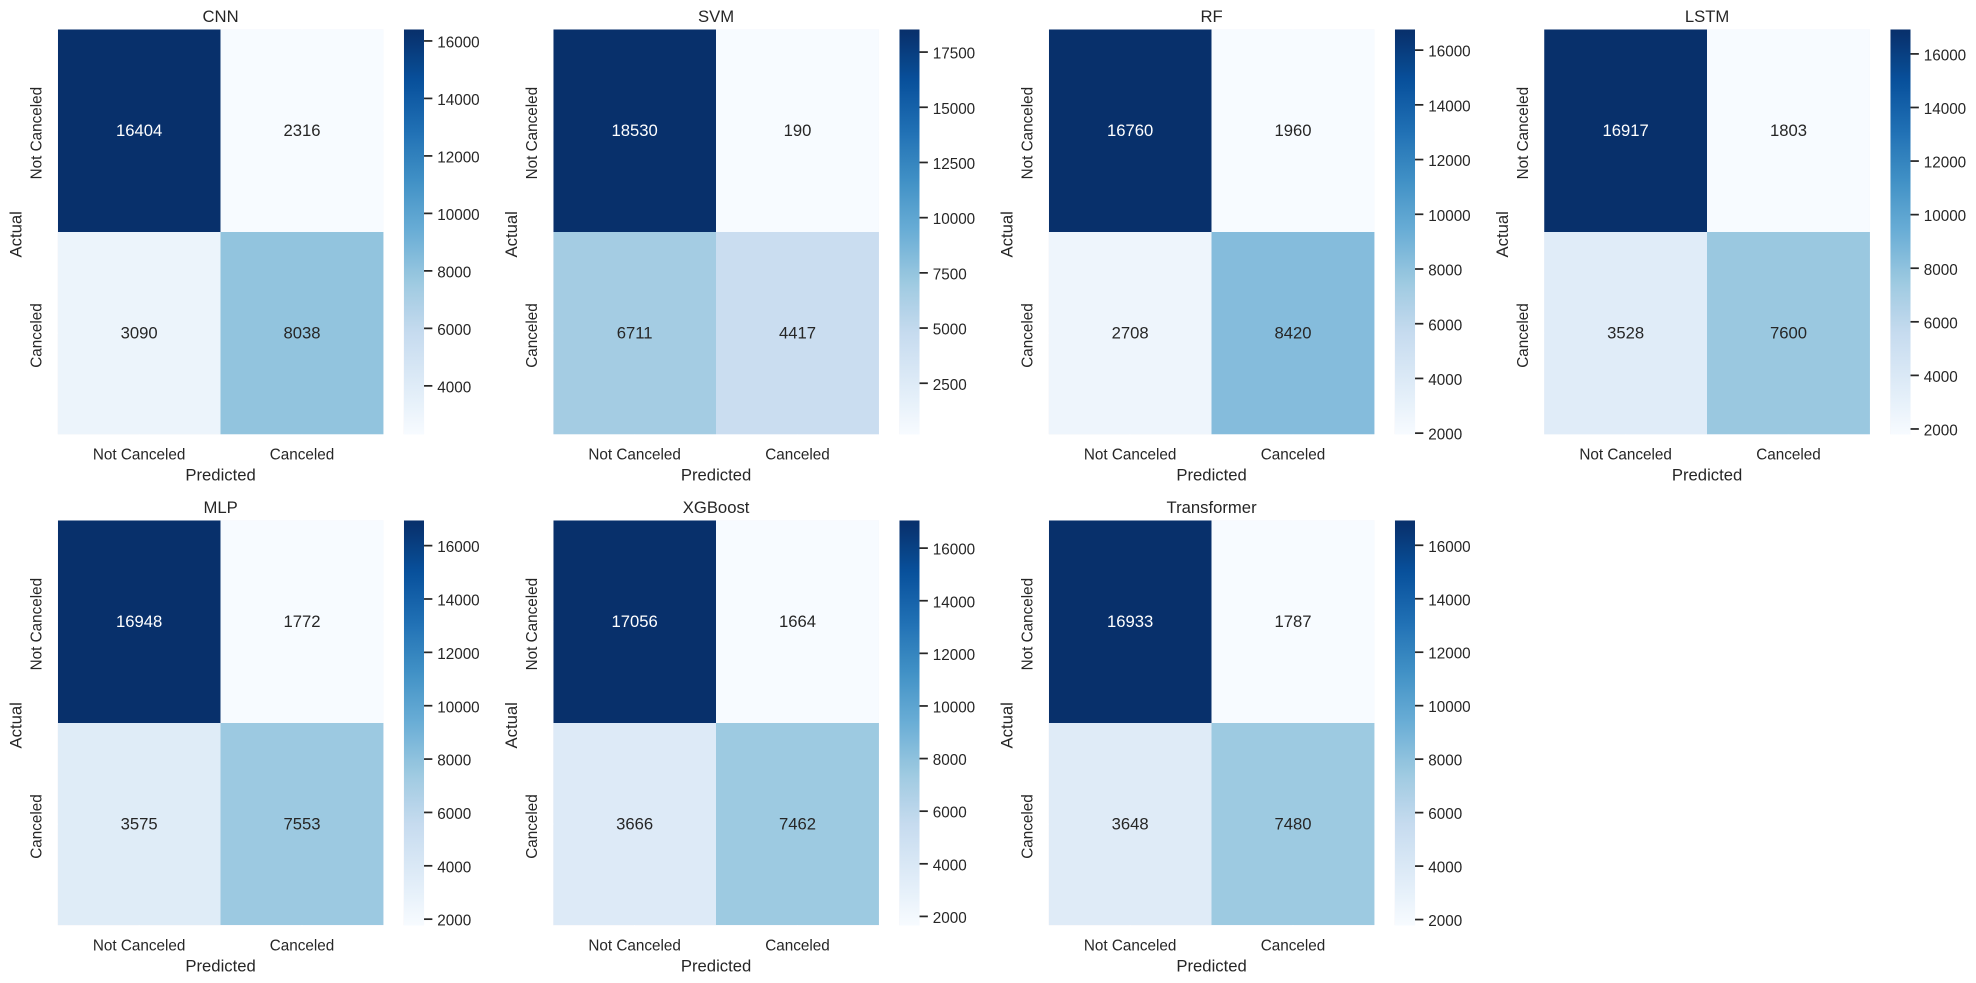 The width and height of the screenshot is (1976, 983). I want to click on svg-text: 4417, so click(797, 332).